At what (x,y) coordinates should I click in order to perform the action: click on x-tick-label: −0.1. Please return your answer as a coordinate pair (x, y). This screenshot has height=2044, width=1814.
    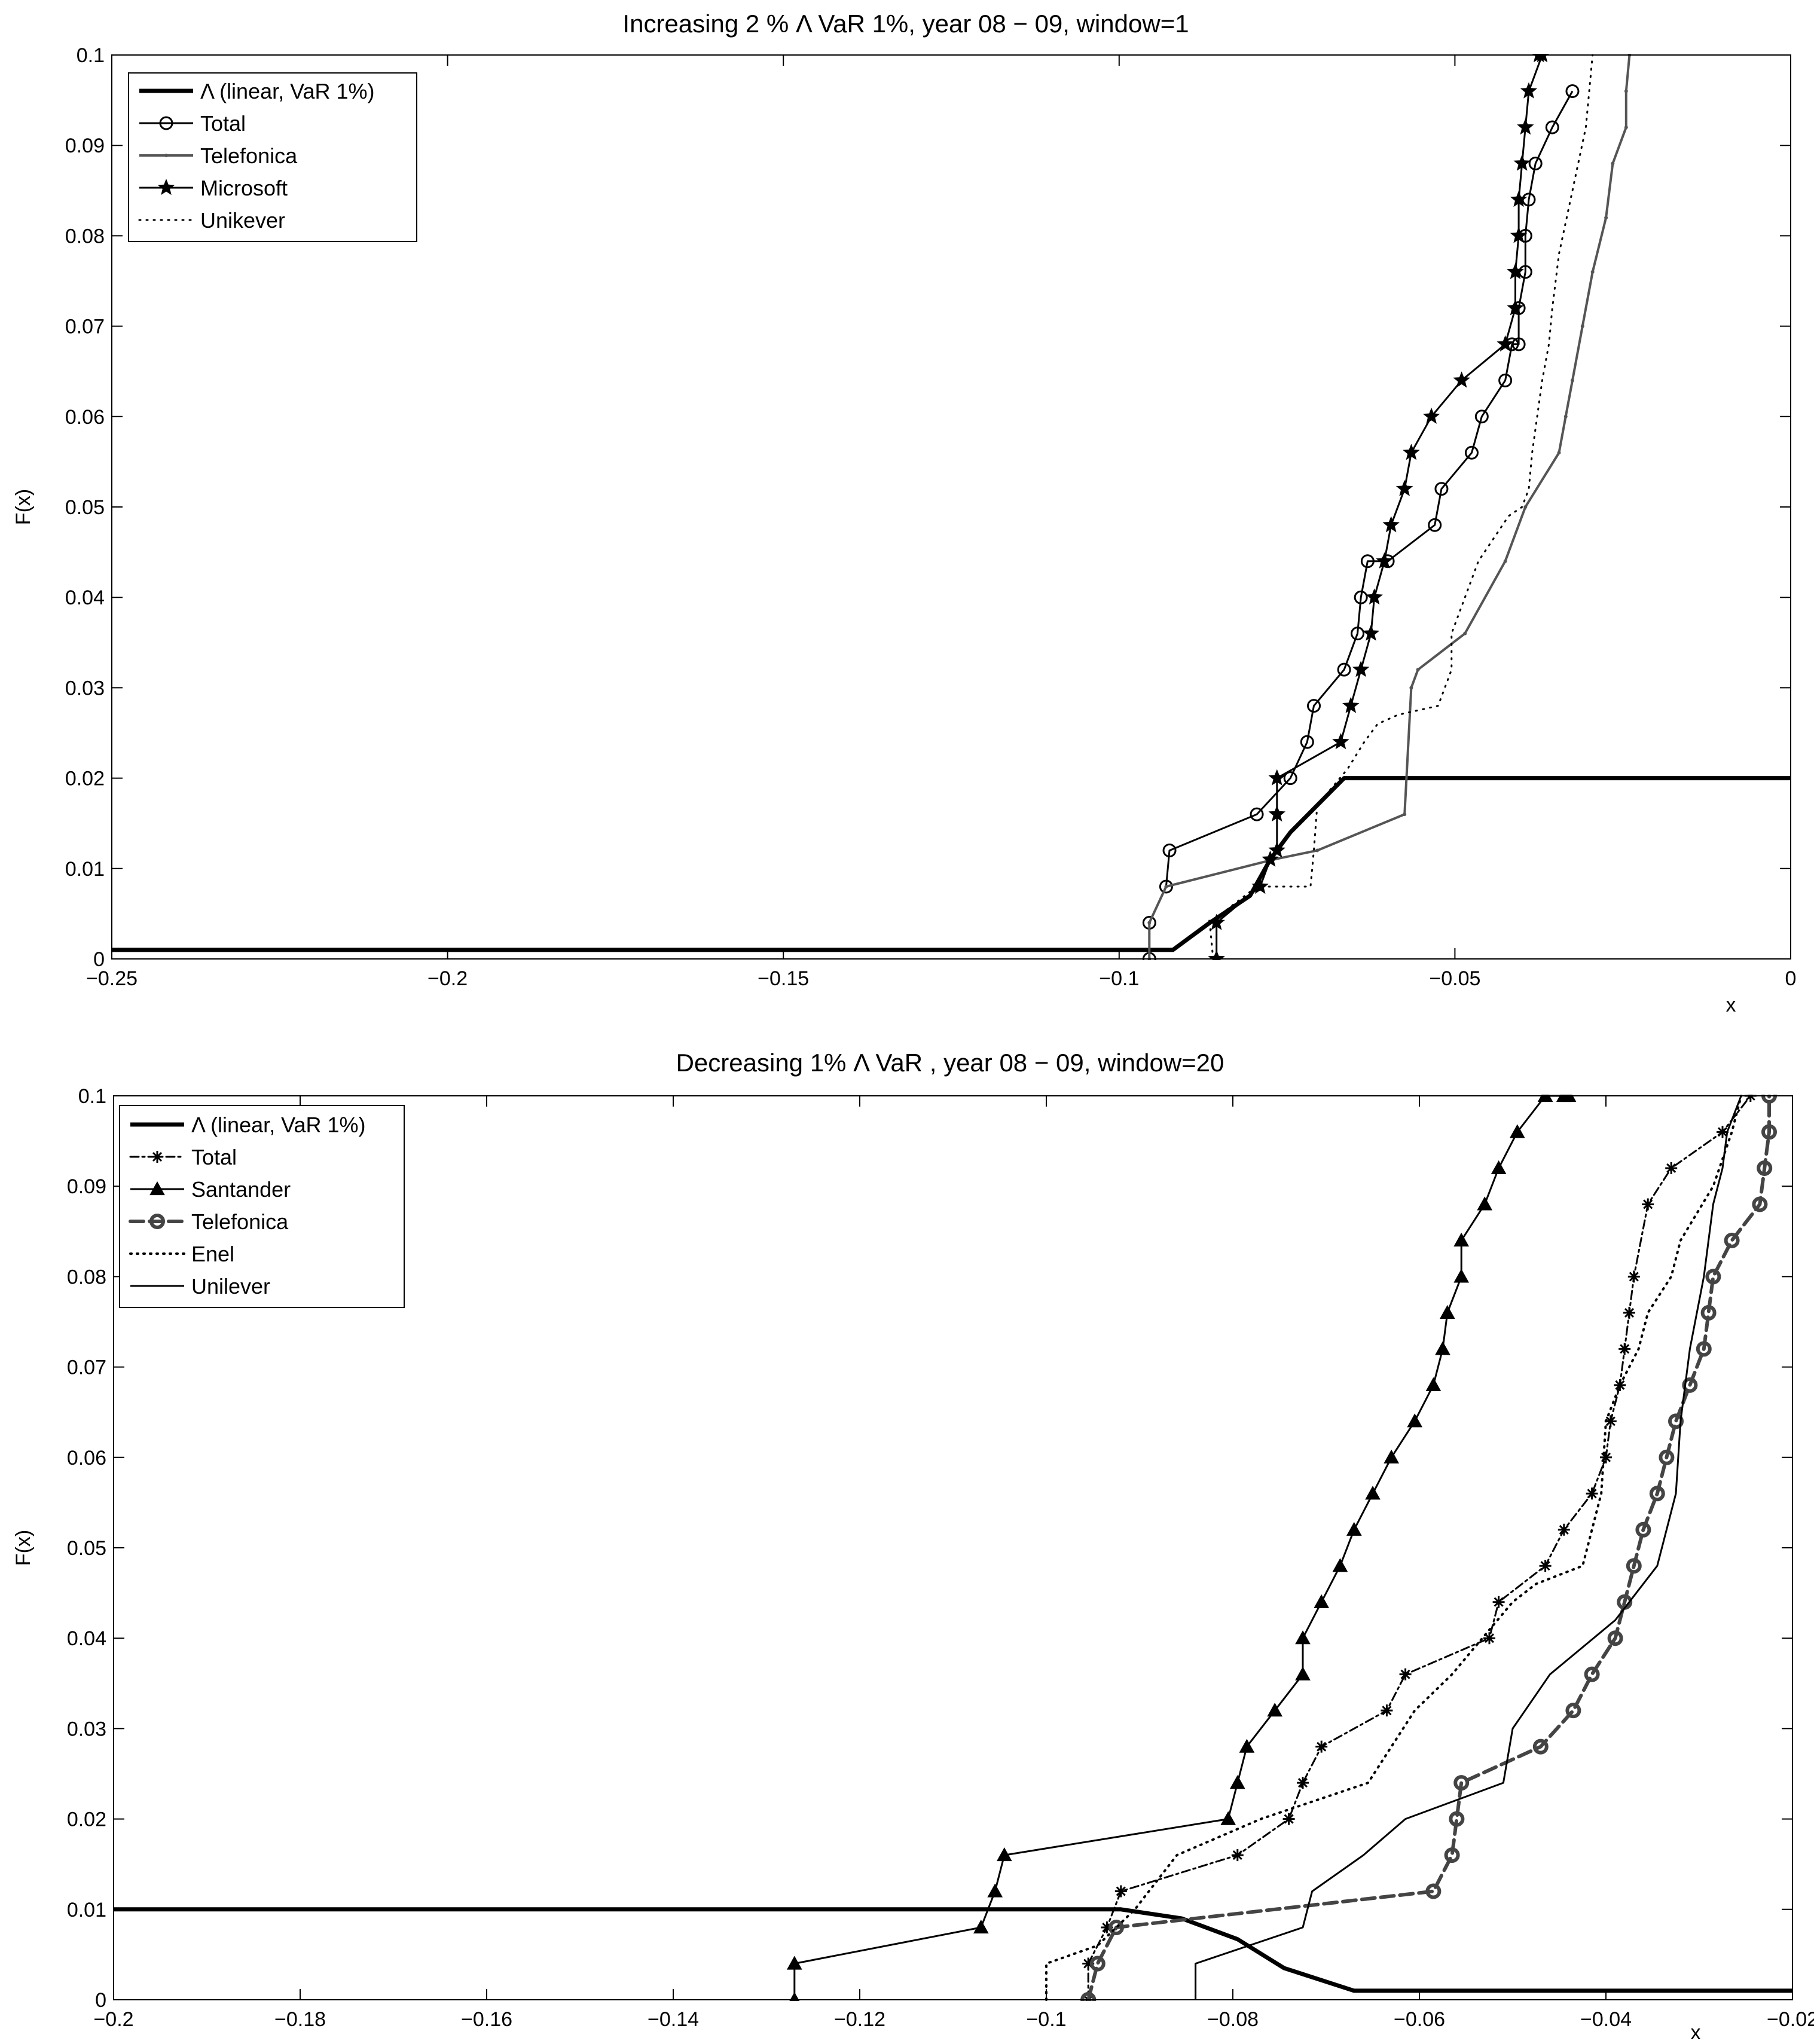
    Looking at the image, I should click on (1119, 978).